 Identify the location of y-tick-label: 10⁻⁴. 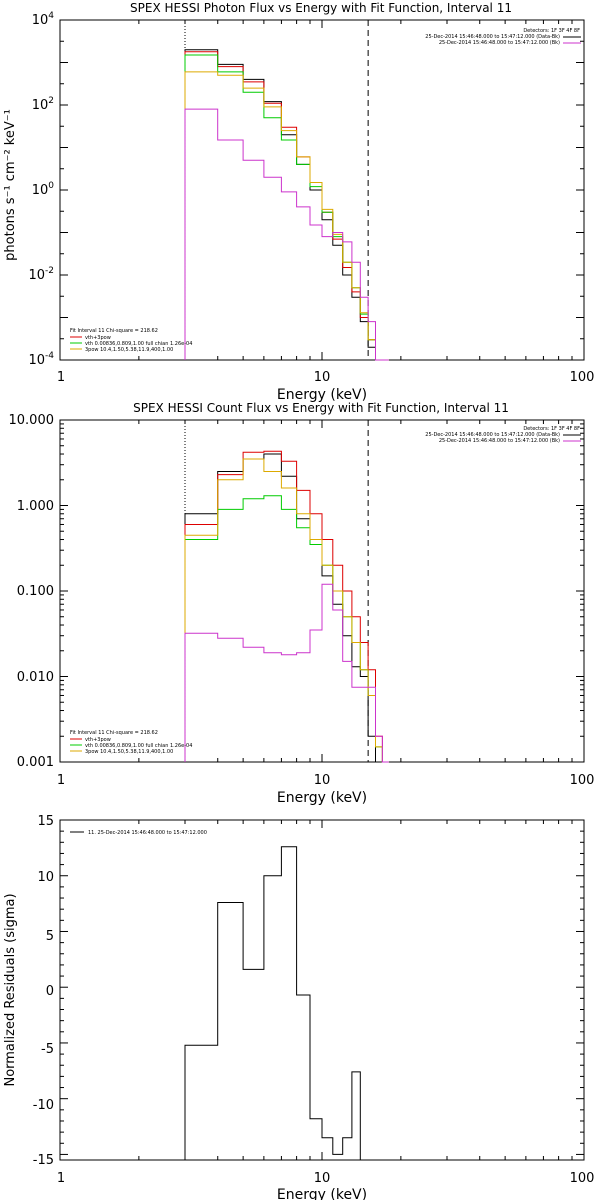
(41, 359).